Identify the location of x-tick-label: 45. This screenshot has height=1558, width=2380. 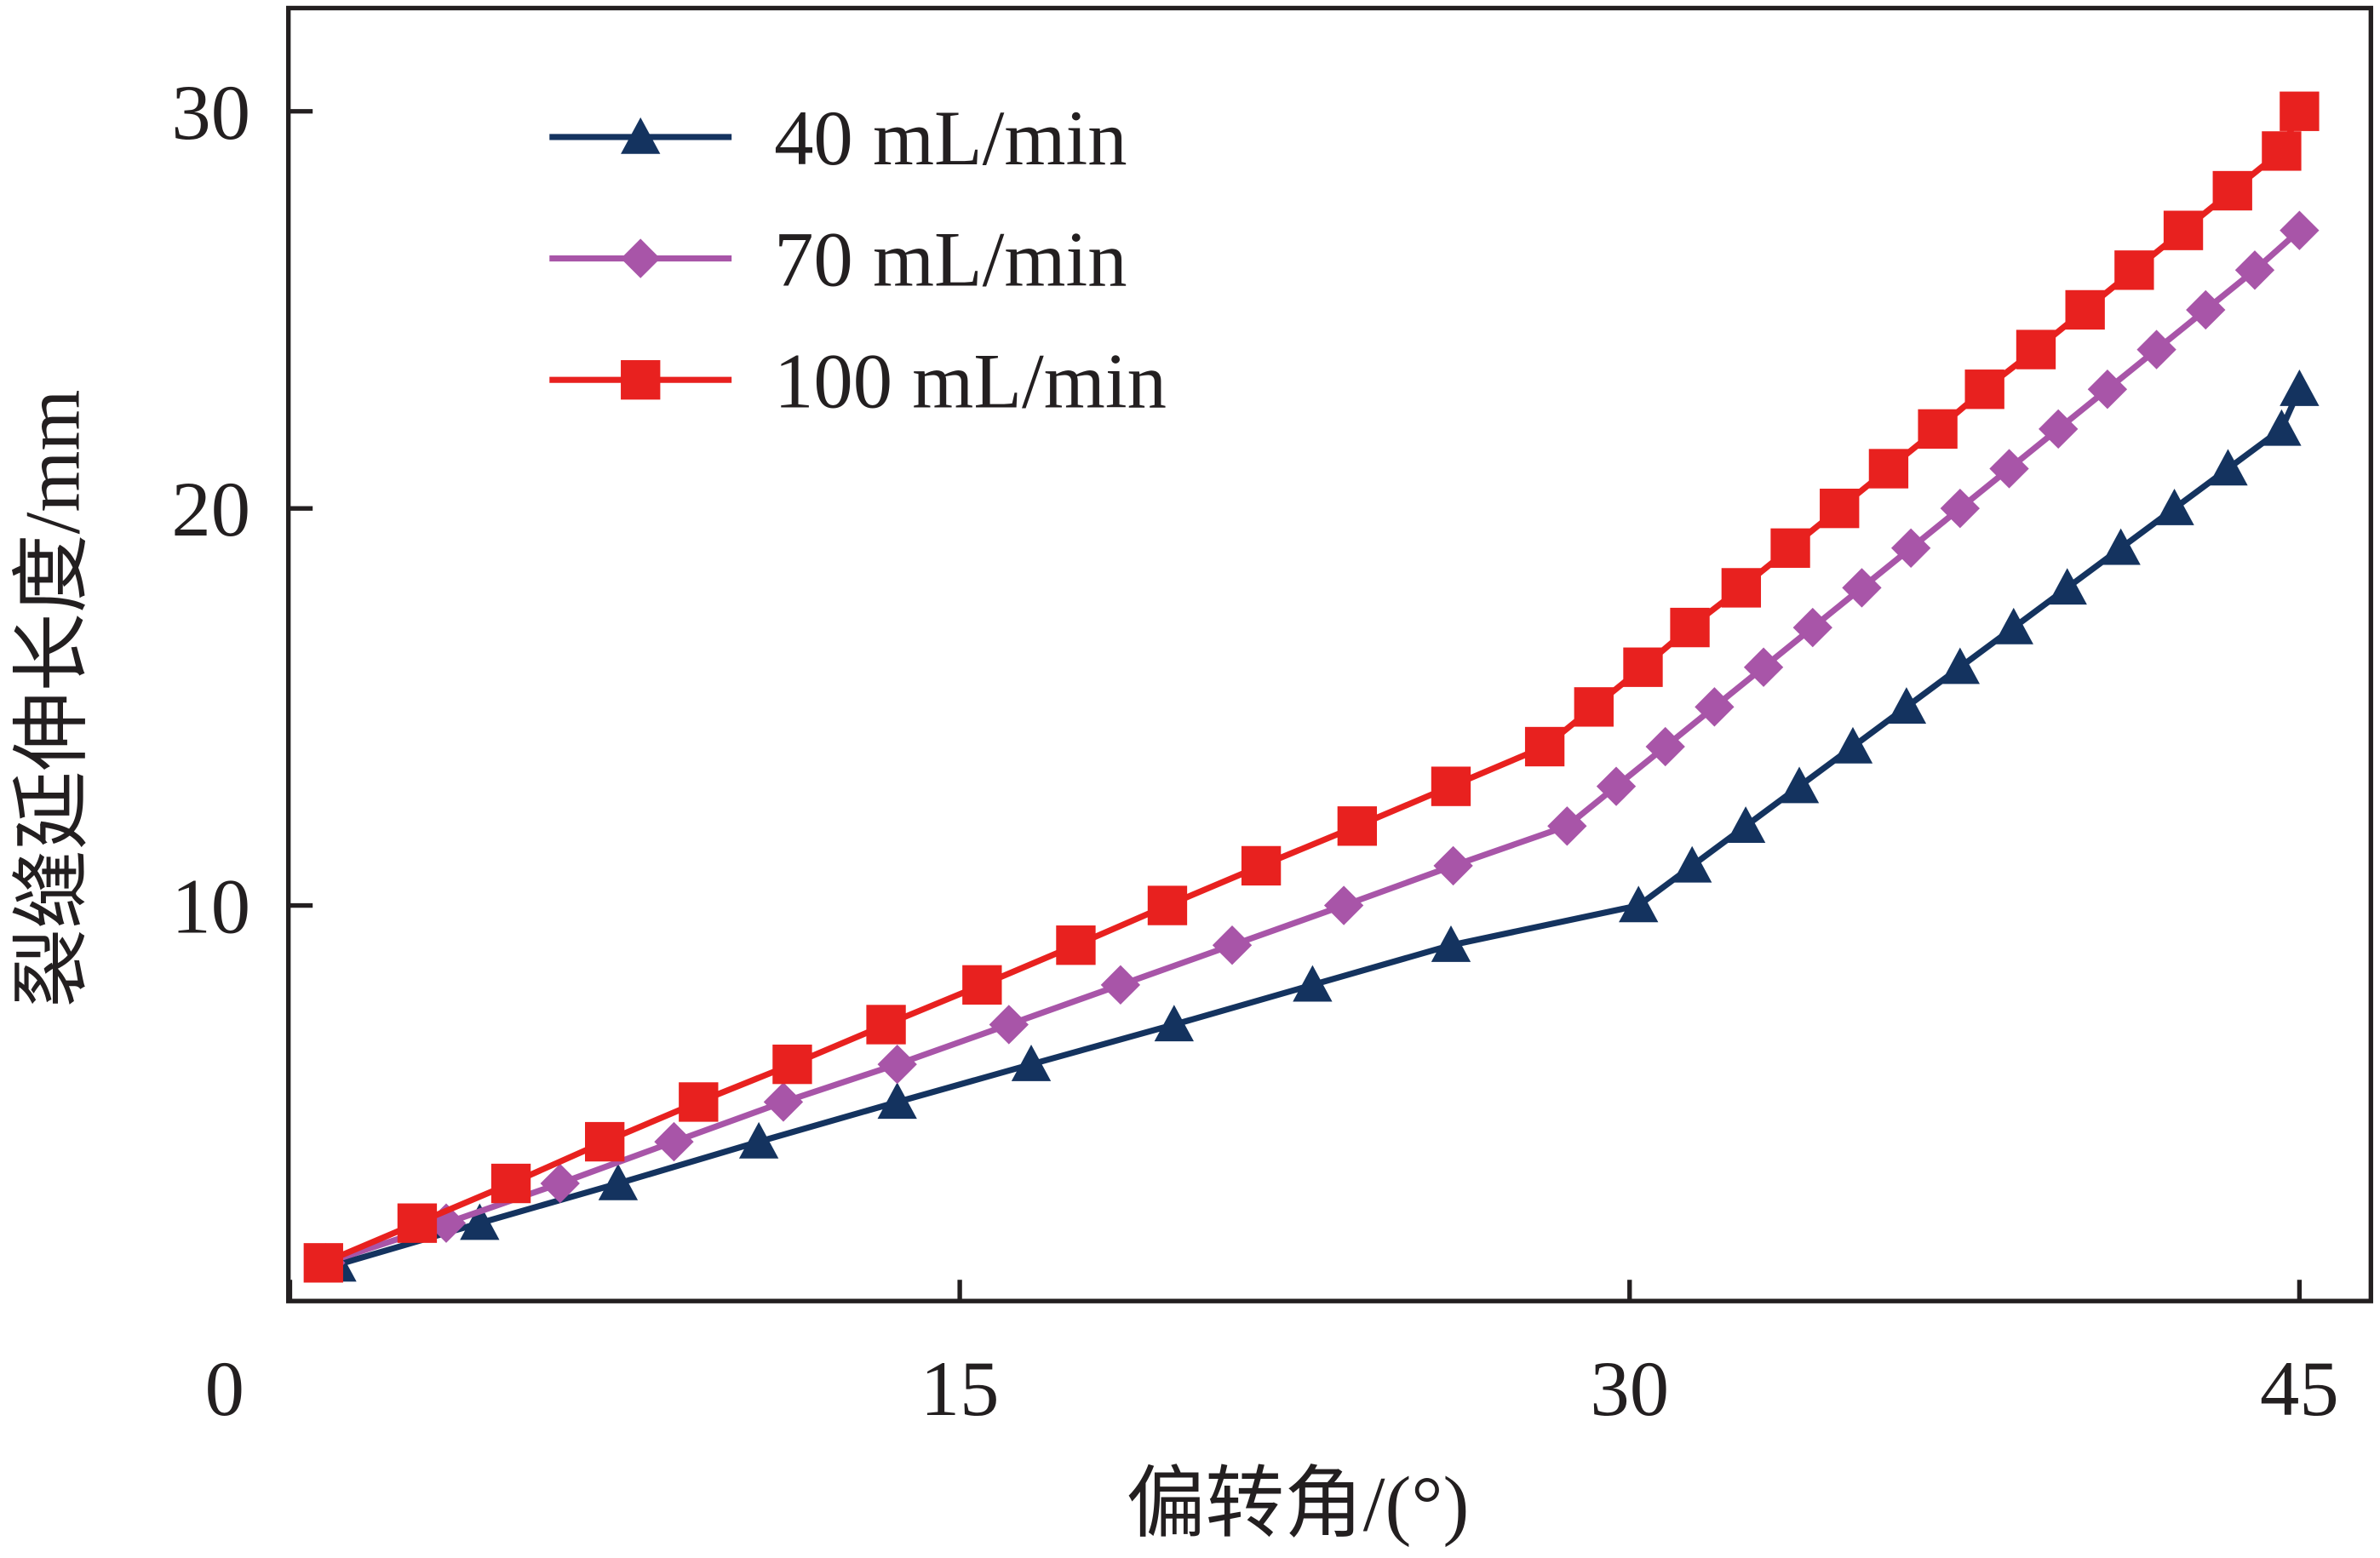
(2299, 1389).